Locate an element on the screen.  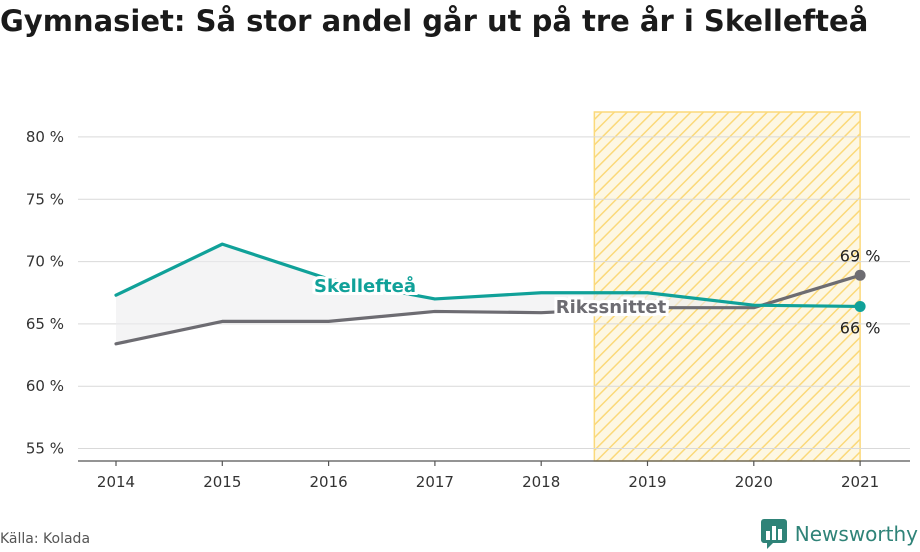
end-value-label: 66 % is located at coordinates (860, 327).